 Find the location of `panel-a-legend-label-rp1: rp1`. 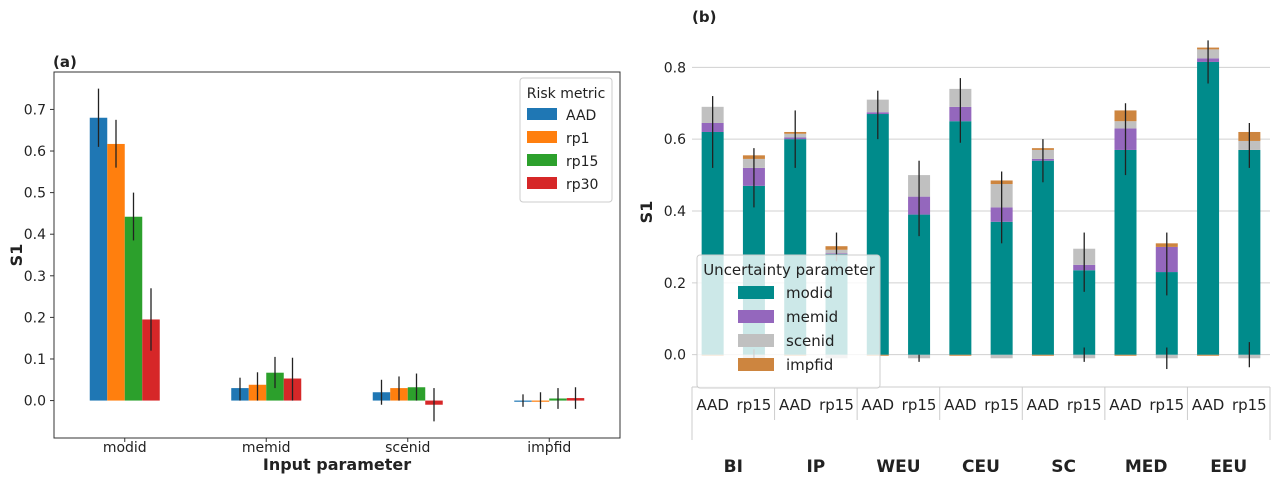

panel-a-legend-label-rp1: rp1 is located at coordinates (578, 139).